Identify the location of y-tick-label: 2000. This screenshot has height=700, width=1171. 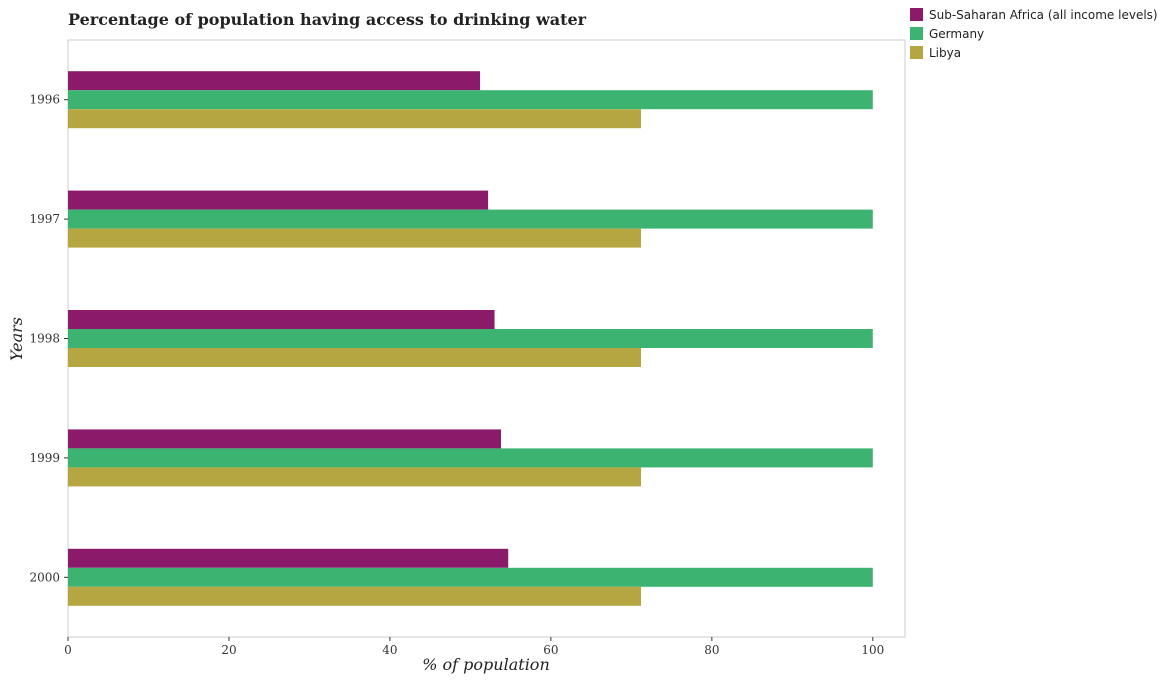
(44, 577).